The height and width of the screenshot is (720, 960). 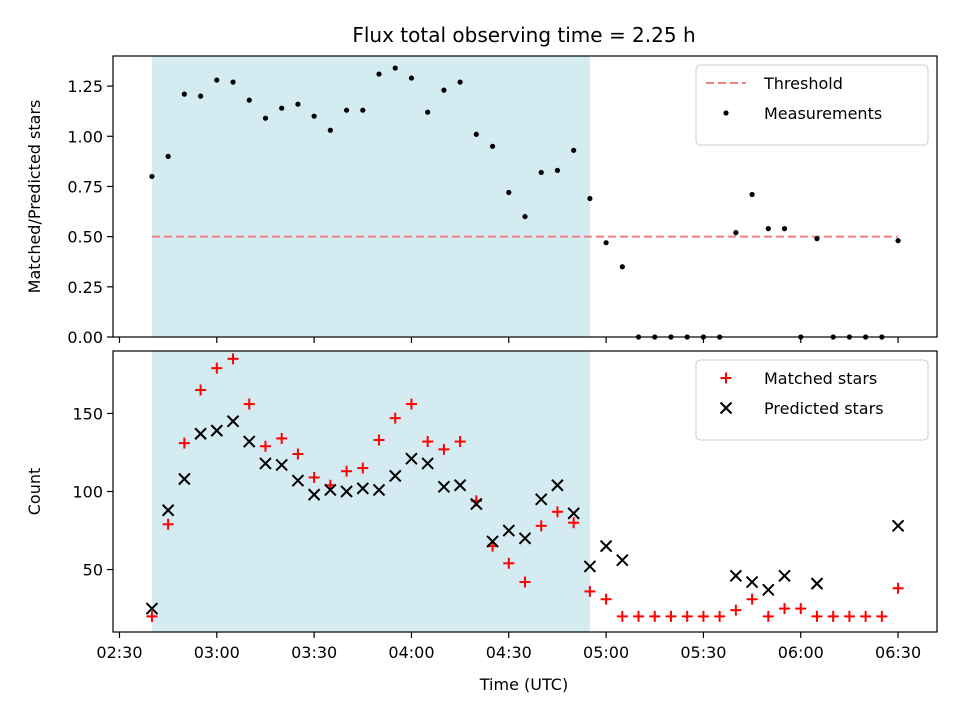 I want to click on x-tick-label: 03:30, so click(x=314, y=652).